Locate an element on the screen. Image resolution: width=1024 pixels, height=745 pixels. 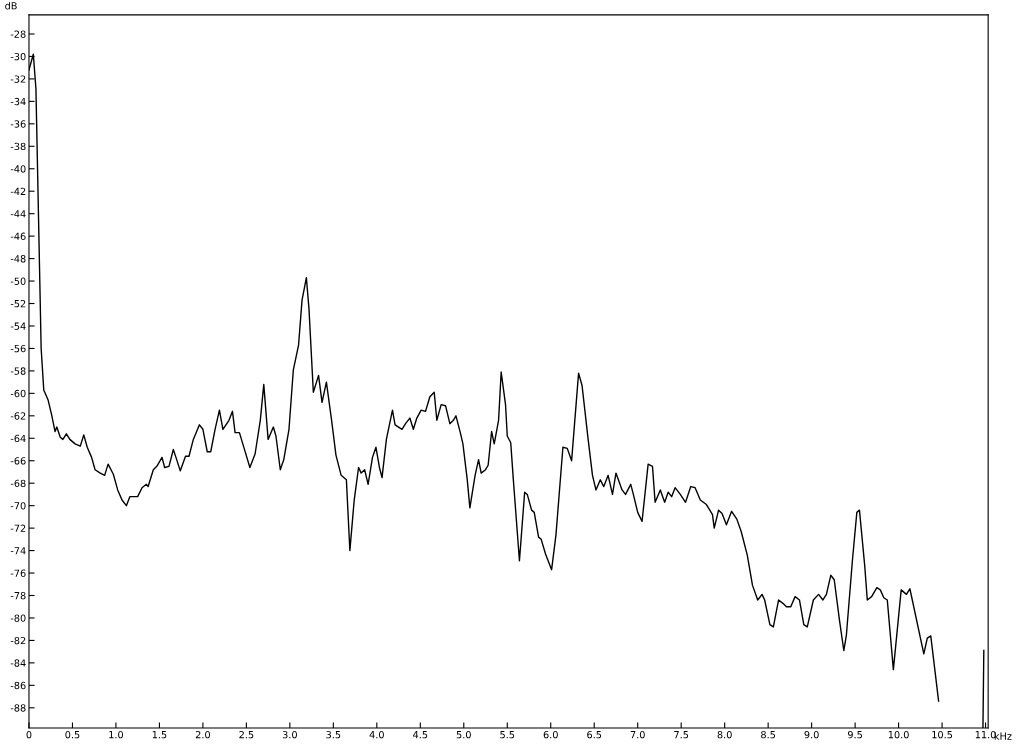
x-tick-label: 7.5 is located at coordinates (681, 735).